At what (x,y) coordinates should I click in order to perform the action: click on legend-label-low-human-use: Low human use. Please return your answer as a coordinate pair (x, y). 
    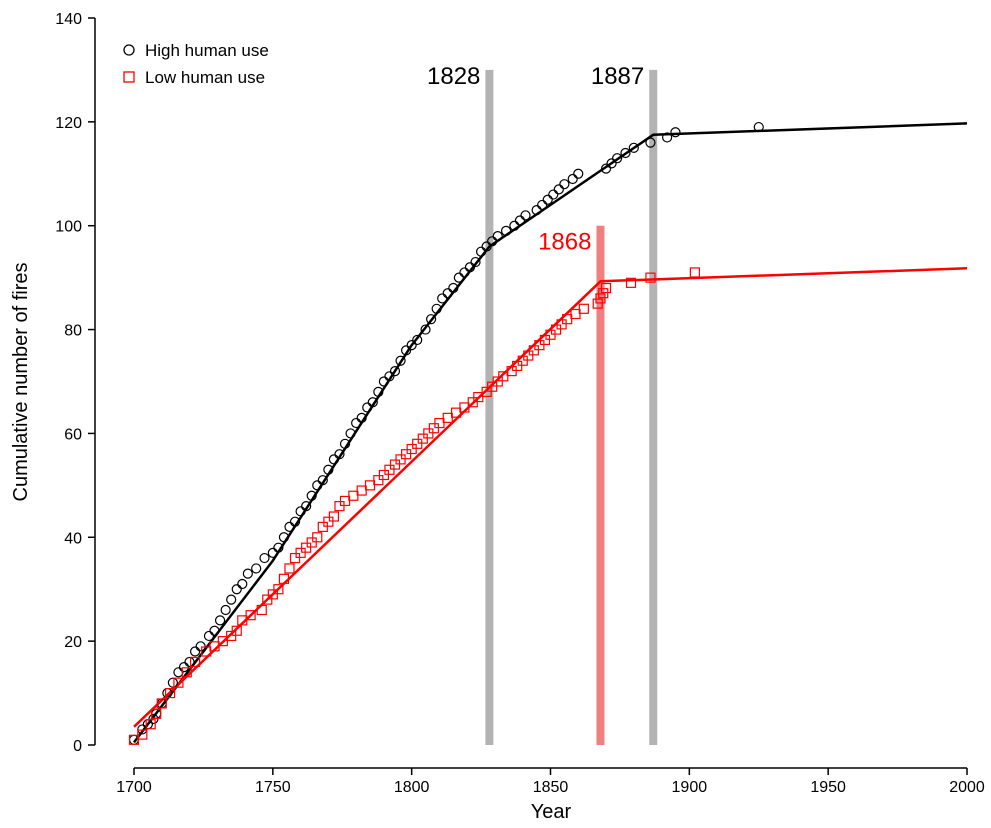
    Looking at the image, I should click on (205, 77).